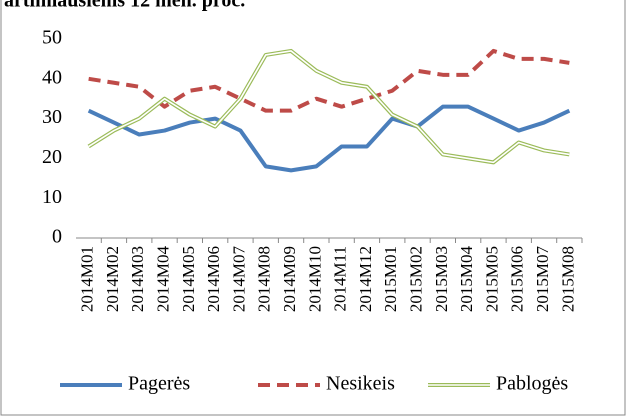  I want to click on x-tick-label: 2014M10, so click(314, 279).